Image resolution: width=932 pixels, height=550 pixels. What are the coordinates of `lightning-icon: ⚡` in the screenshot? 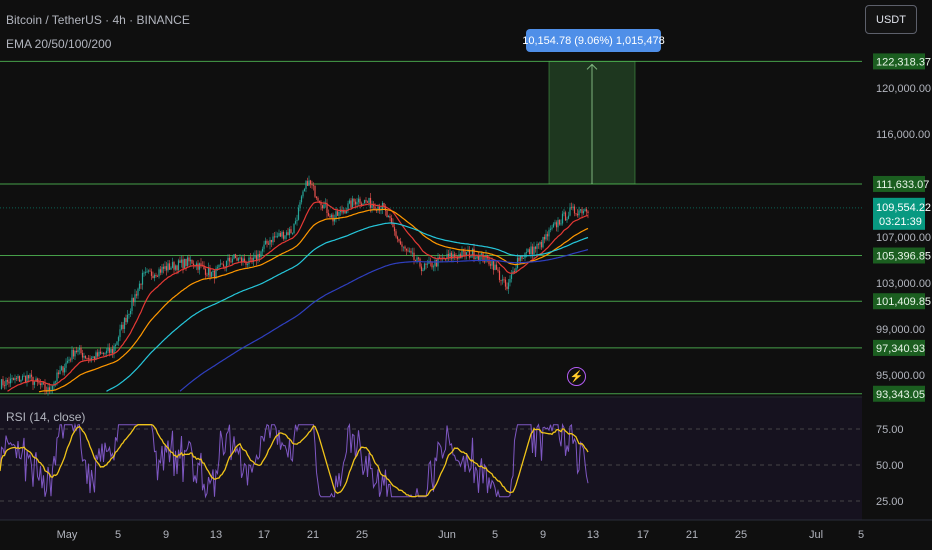 It's located at (576, 376).